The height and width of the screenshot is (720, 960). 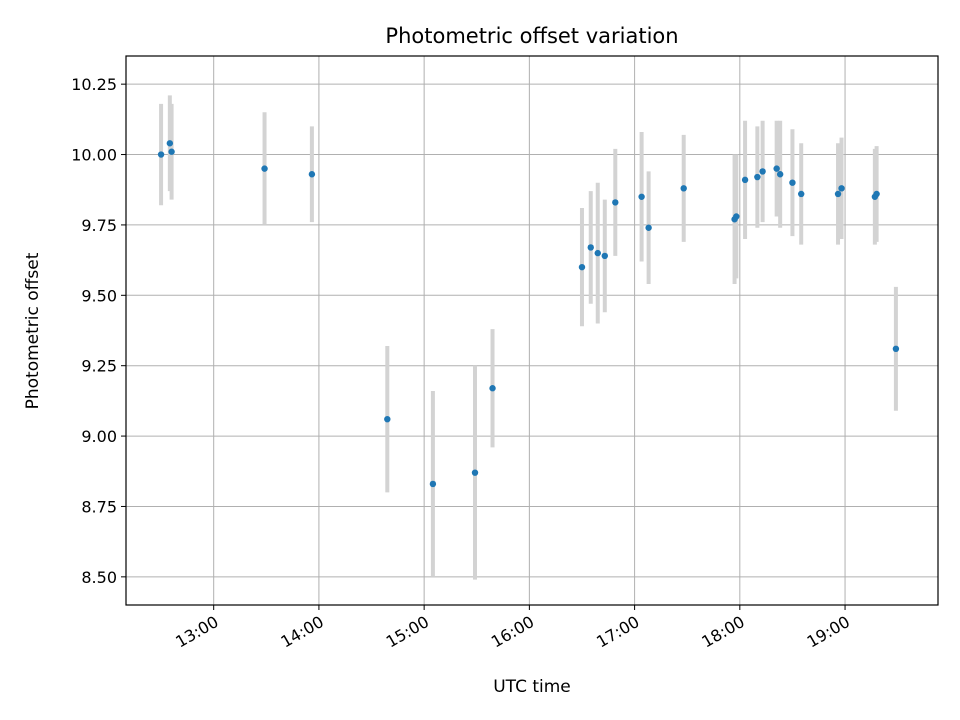 What do you see at coordinates (99, 506) in the screenshot?
I see `y-tick-label: 8.75` at bounding box center [99, 506].